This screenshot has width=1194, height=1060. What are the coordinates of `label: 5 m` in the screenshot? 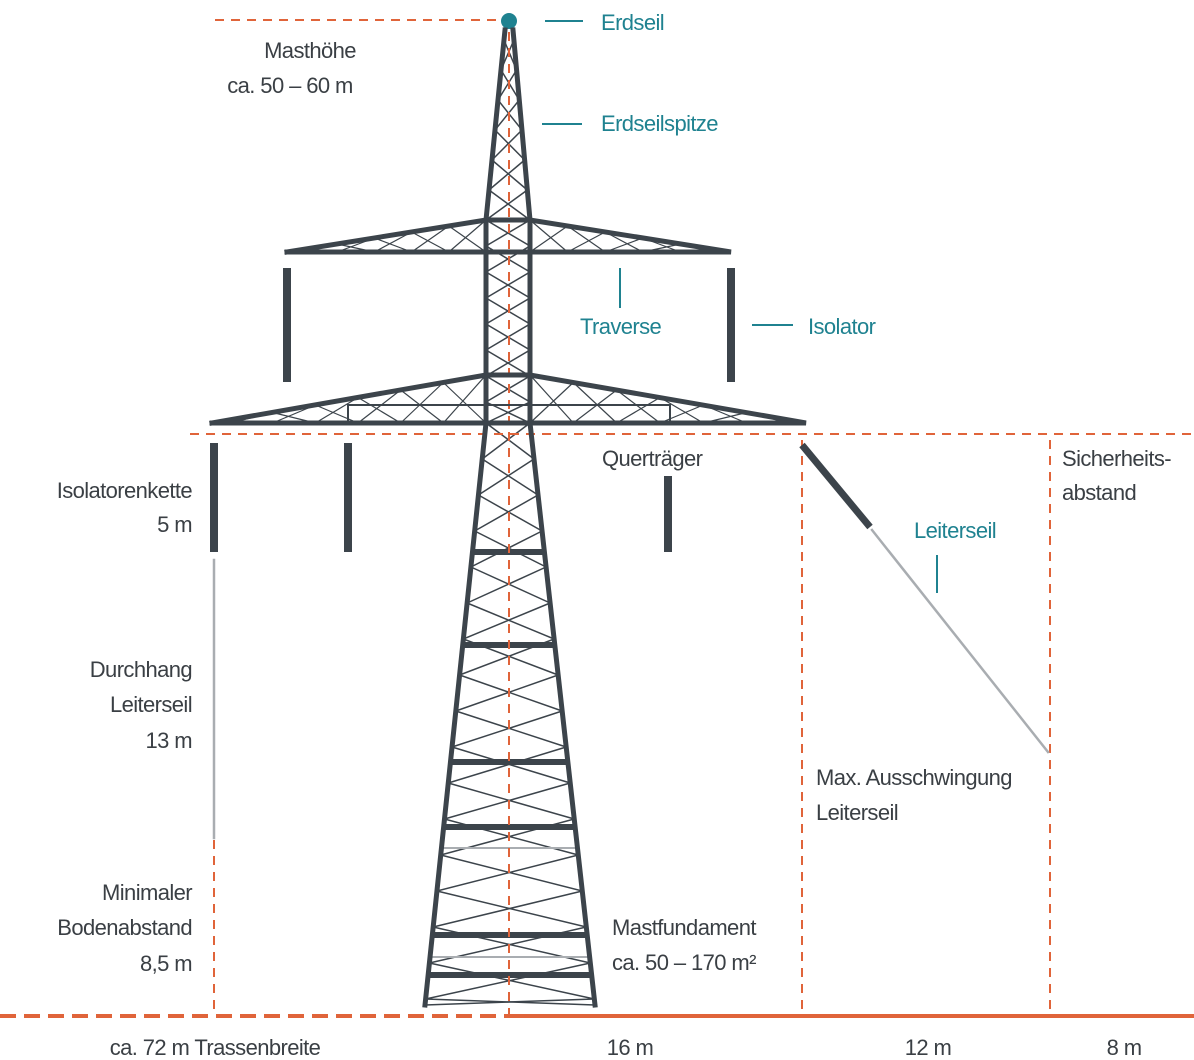 It's located at (174, 524).